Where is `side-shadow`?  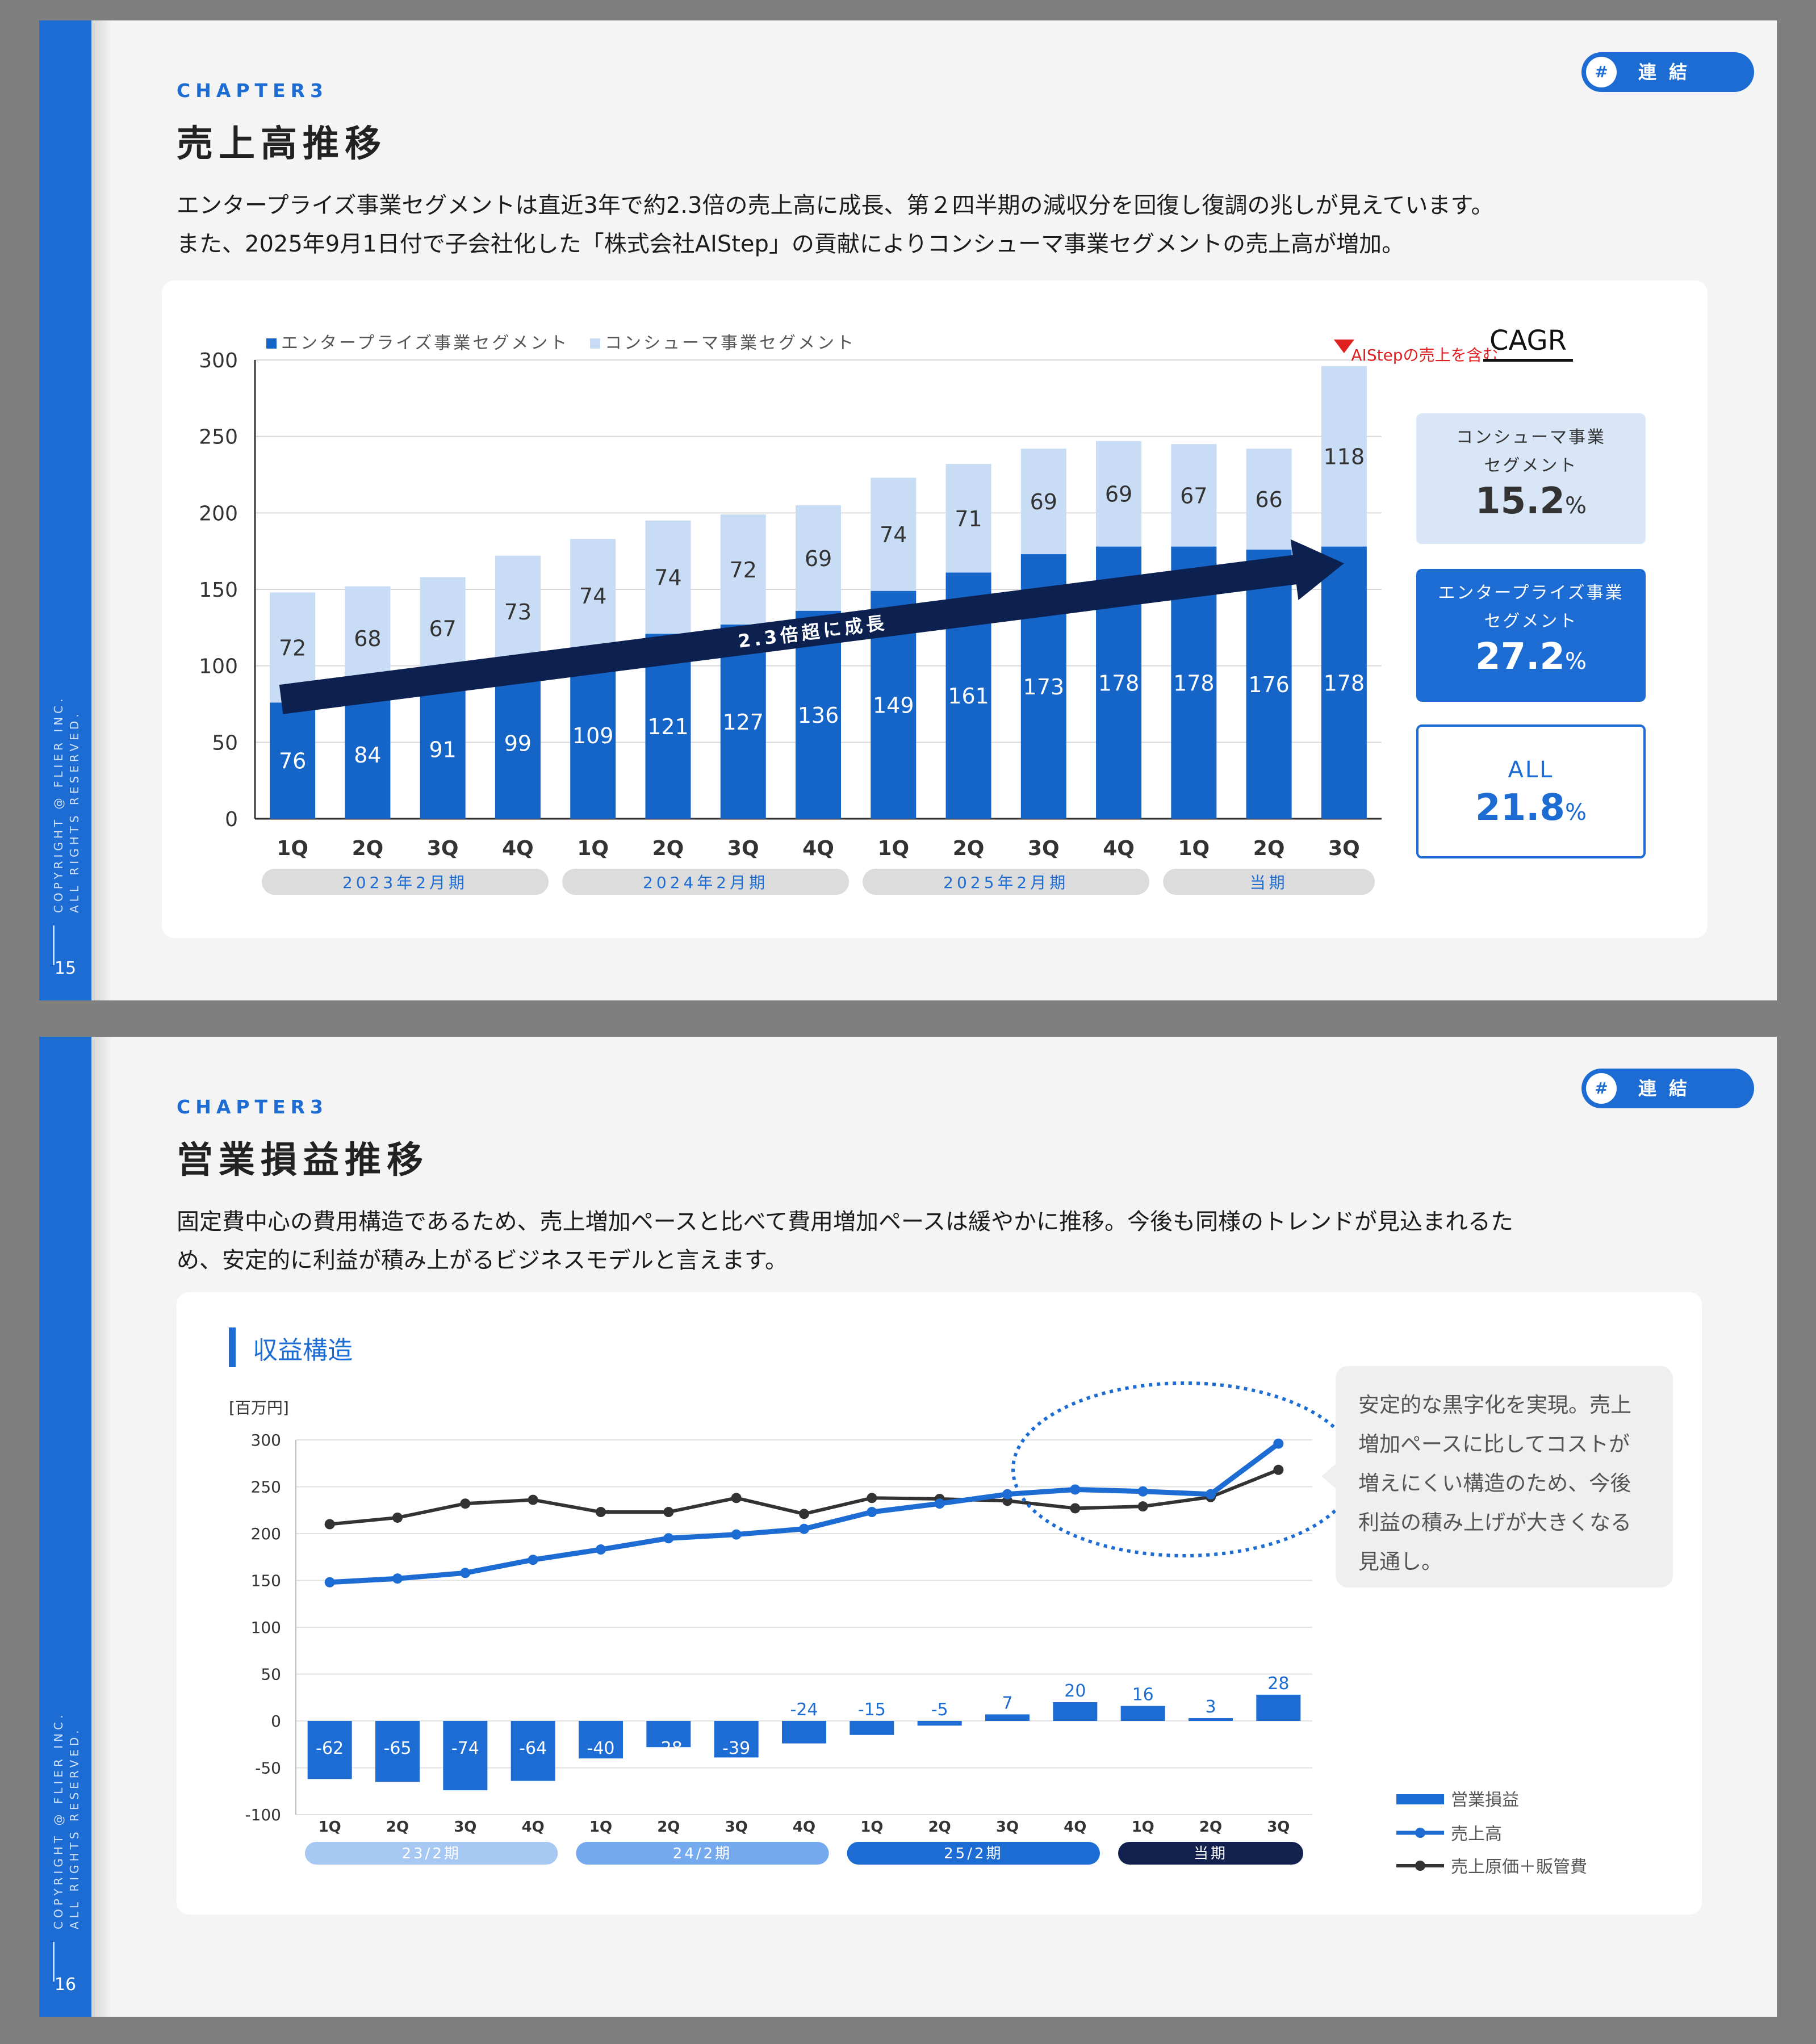
side-shadow is located at coordinates (101, 1527).